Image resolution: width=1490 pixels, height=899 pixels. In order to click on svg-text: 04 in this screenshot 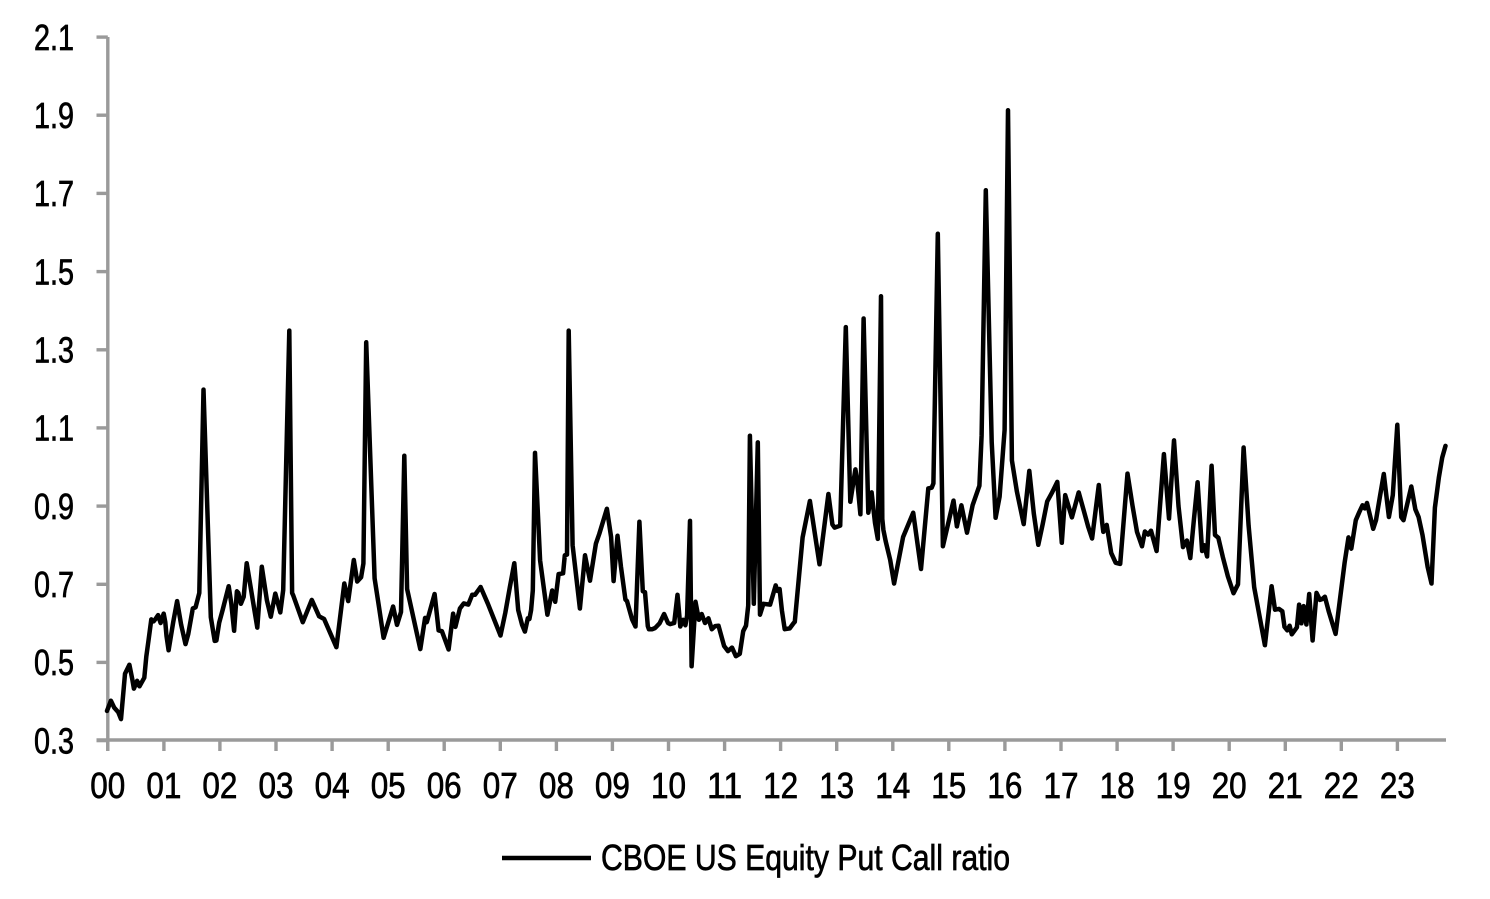, I will do `click(332, 785)`.